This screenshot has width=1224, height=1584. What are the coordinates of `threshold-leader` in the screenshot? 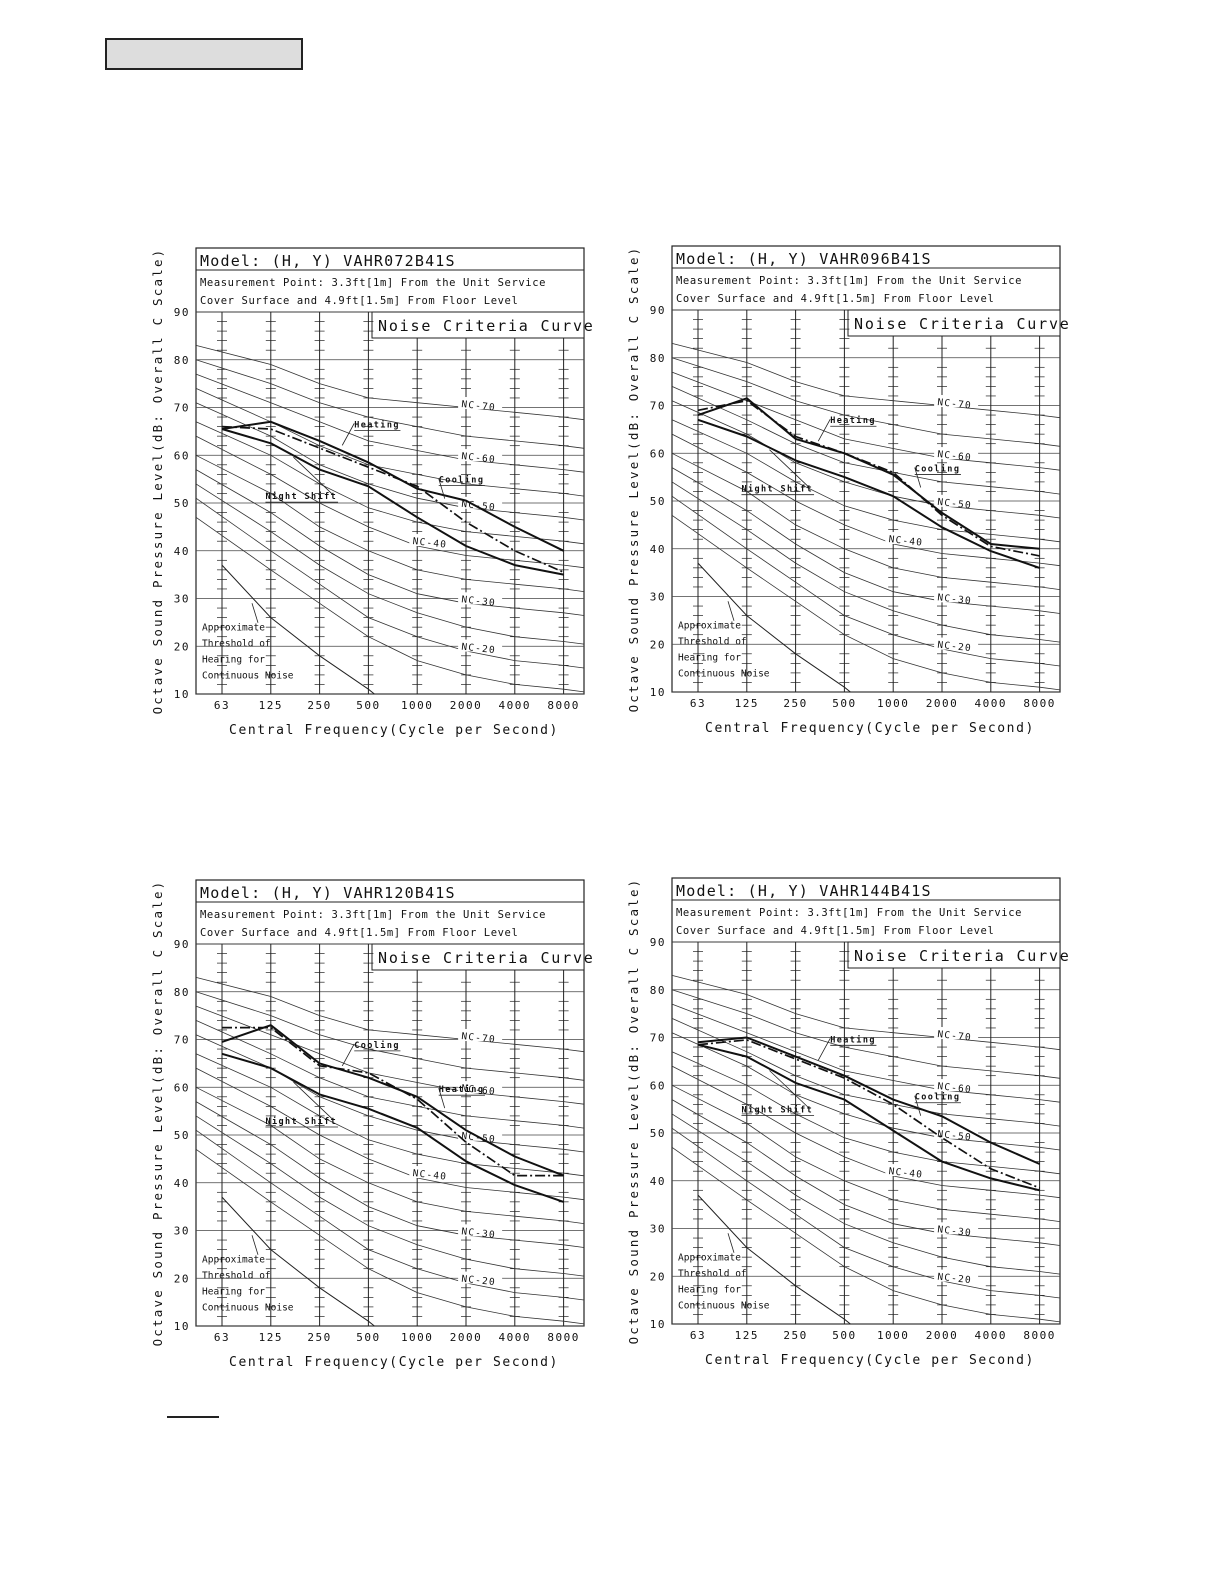 It's located at (255, 1245).